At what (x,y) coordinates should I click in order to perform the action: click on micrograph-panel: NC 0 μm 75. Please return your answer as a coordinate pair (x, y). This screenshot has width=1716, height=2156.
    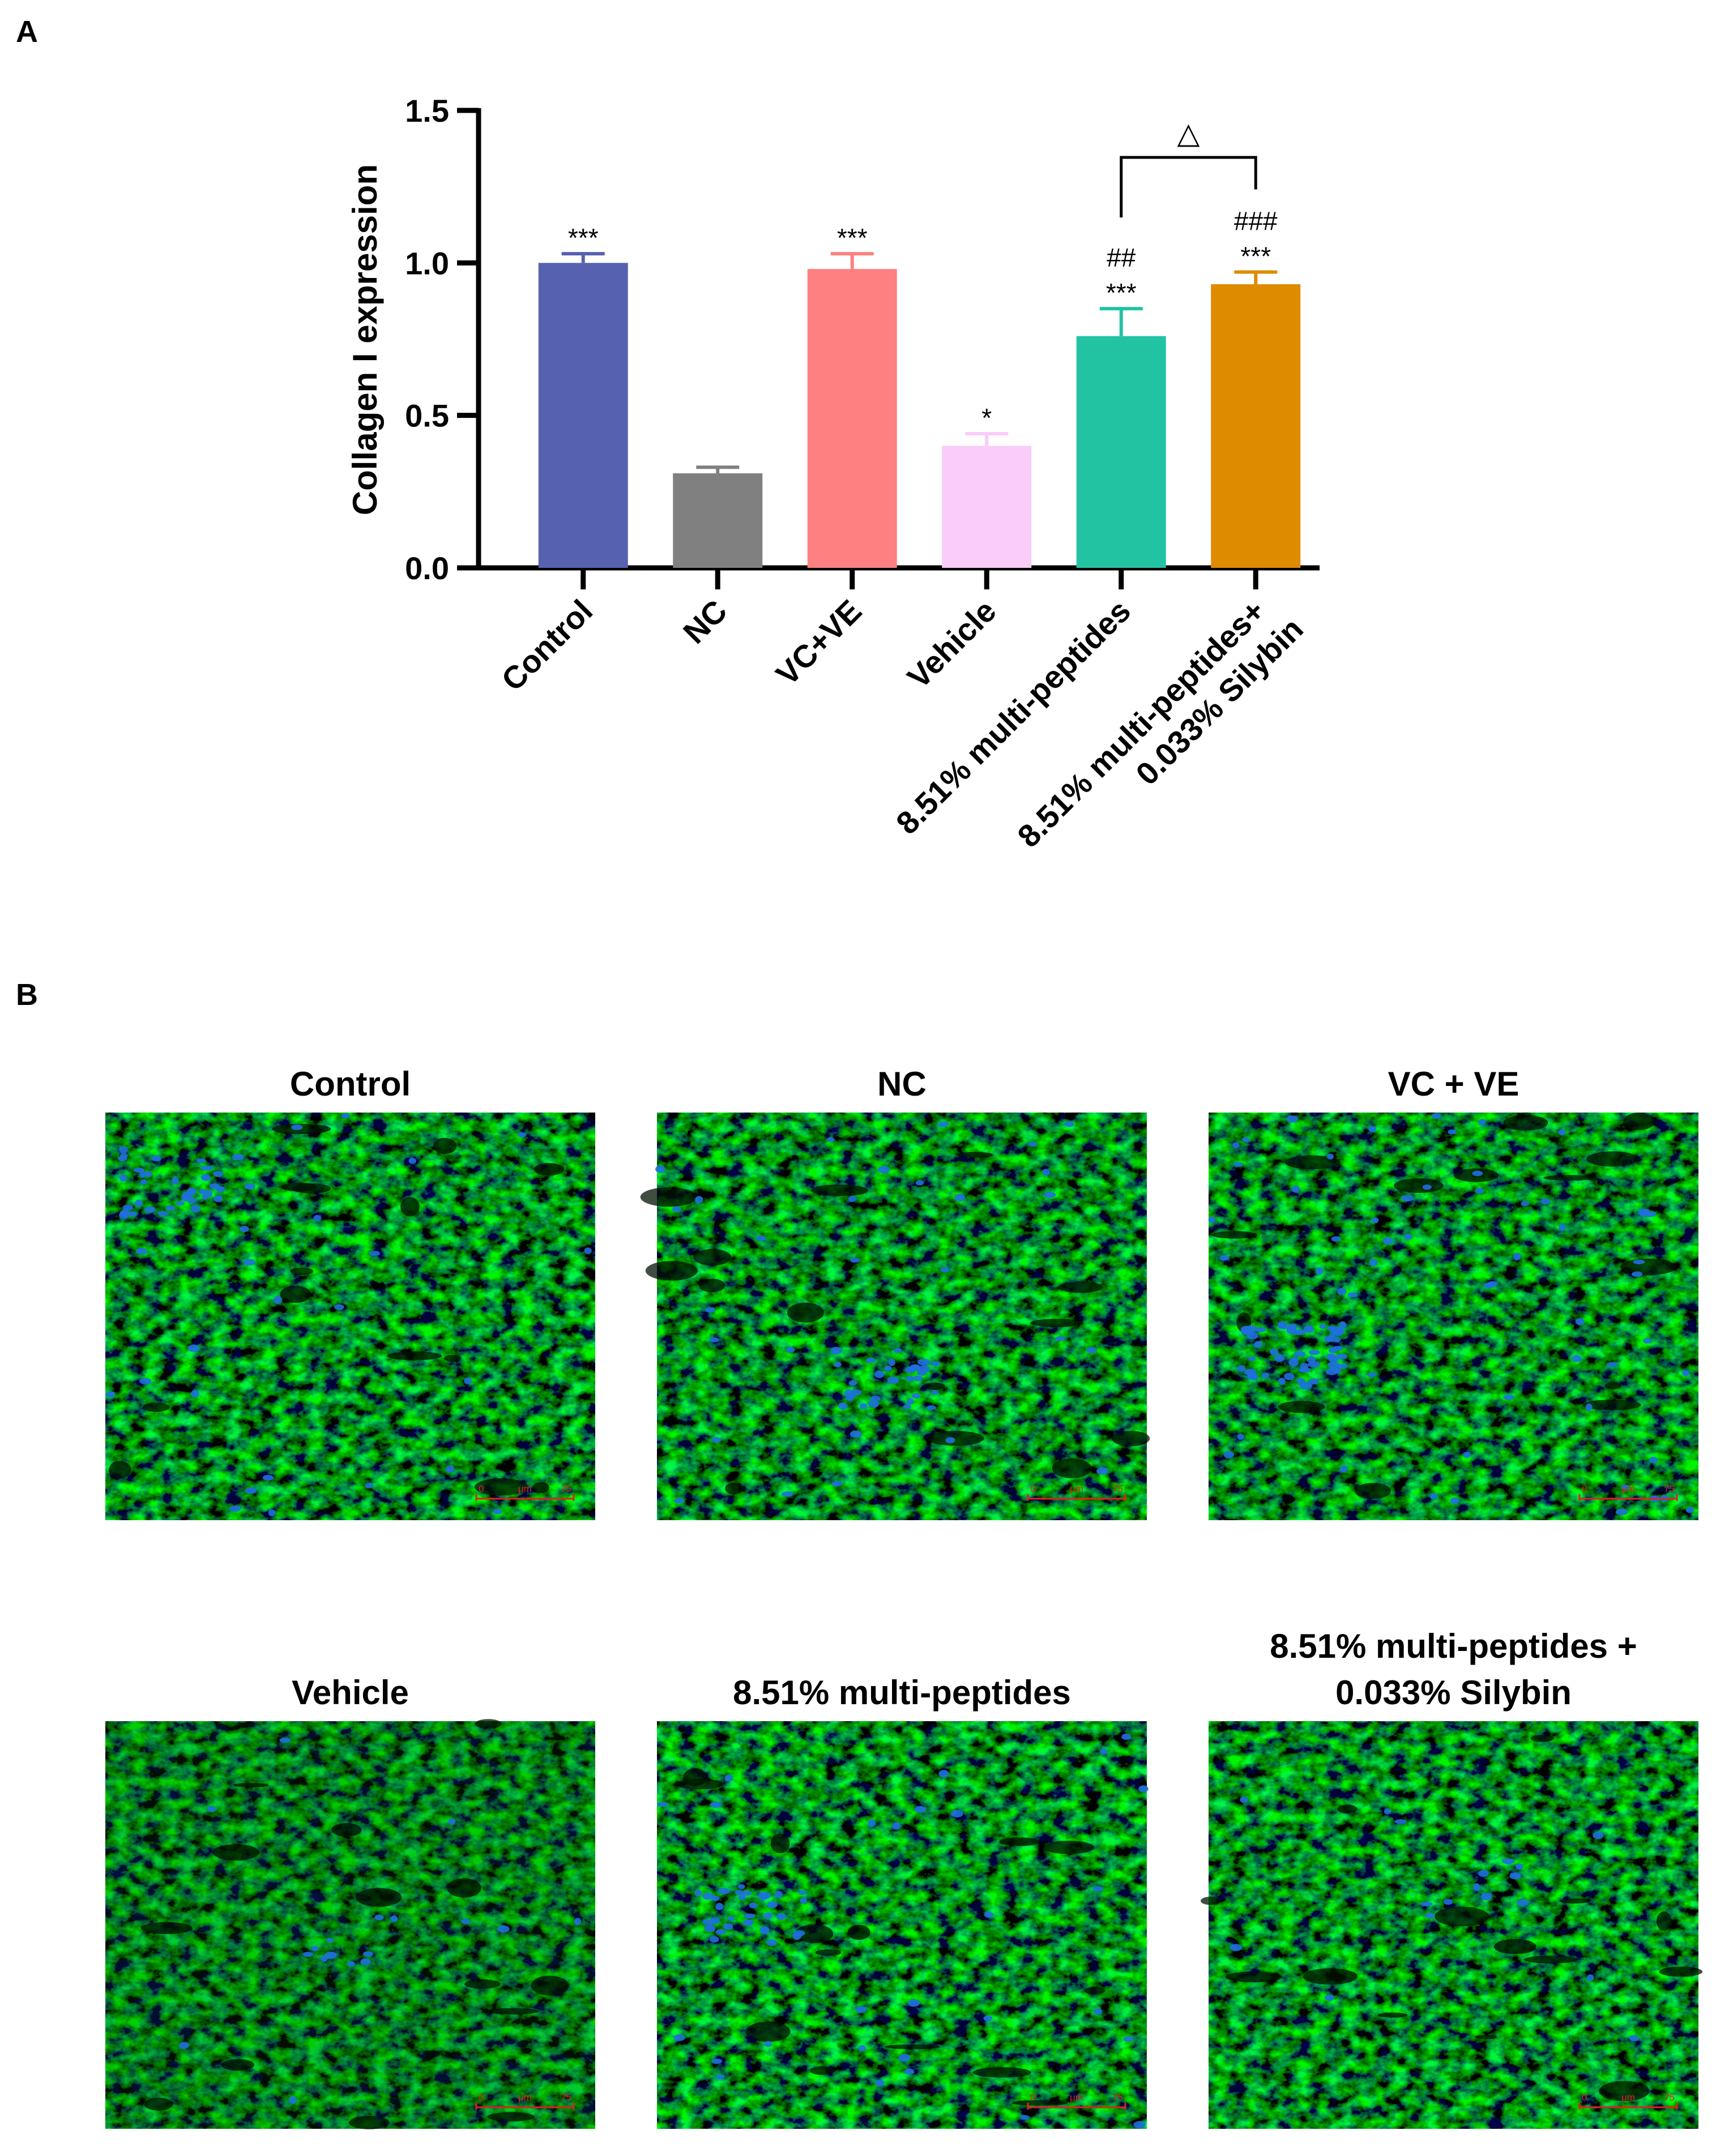
    Looking at the image, I should click on (895, 1292).